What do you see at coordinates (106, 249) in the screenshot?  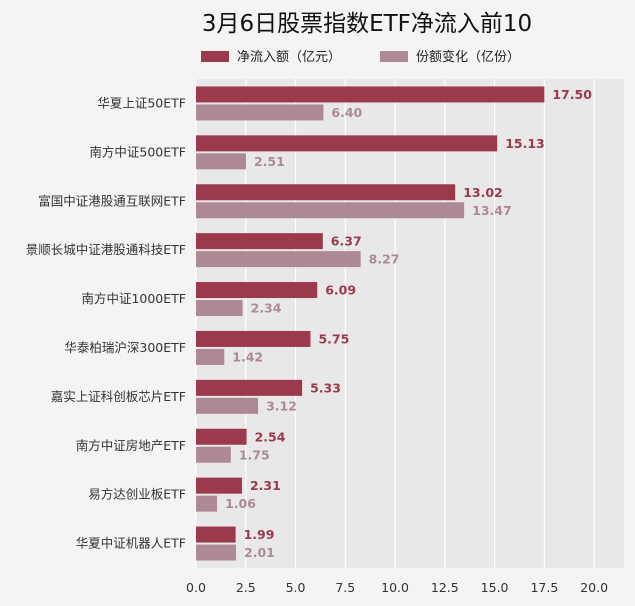 I see `category-label: 景顺长城中证港股通科技ETF` at bounding box center [106, 249].